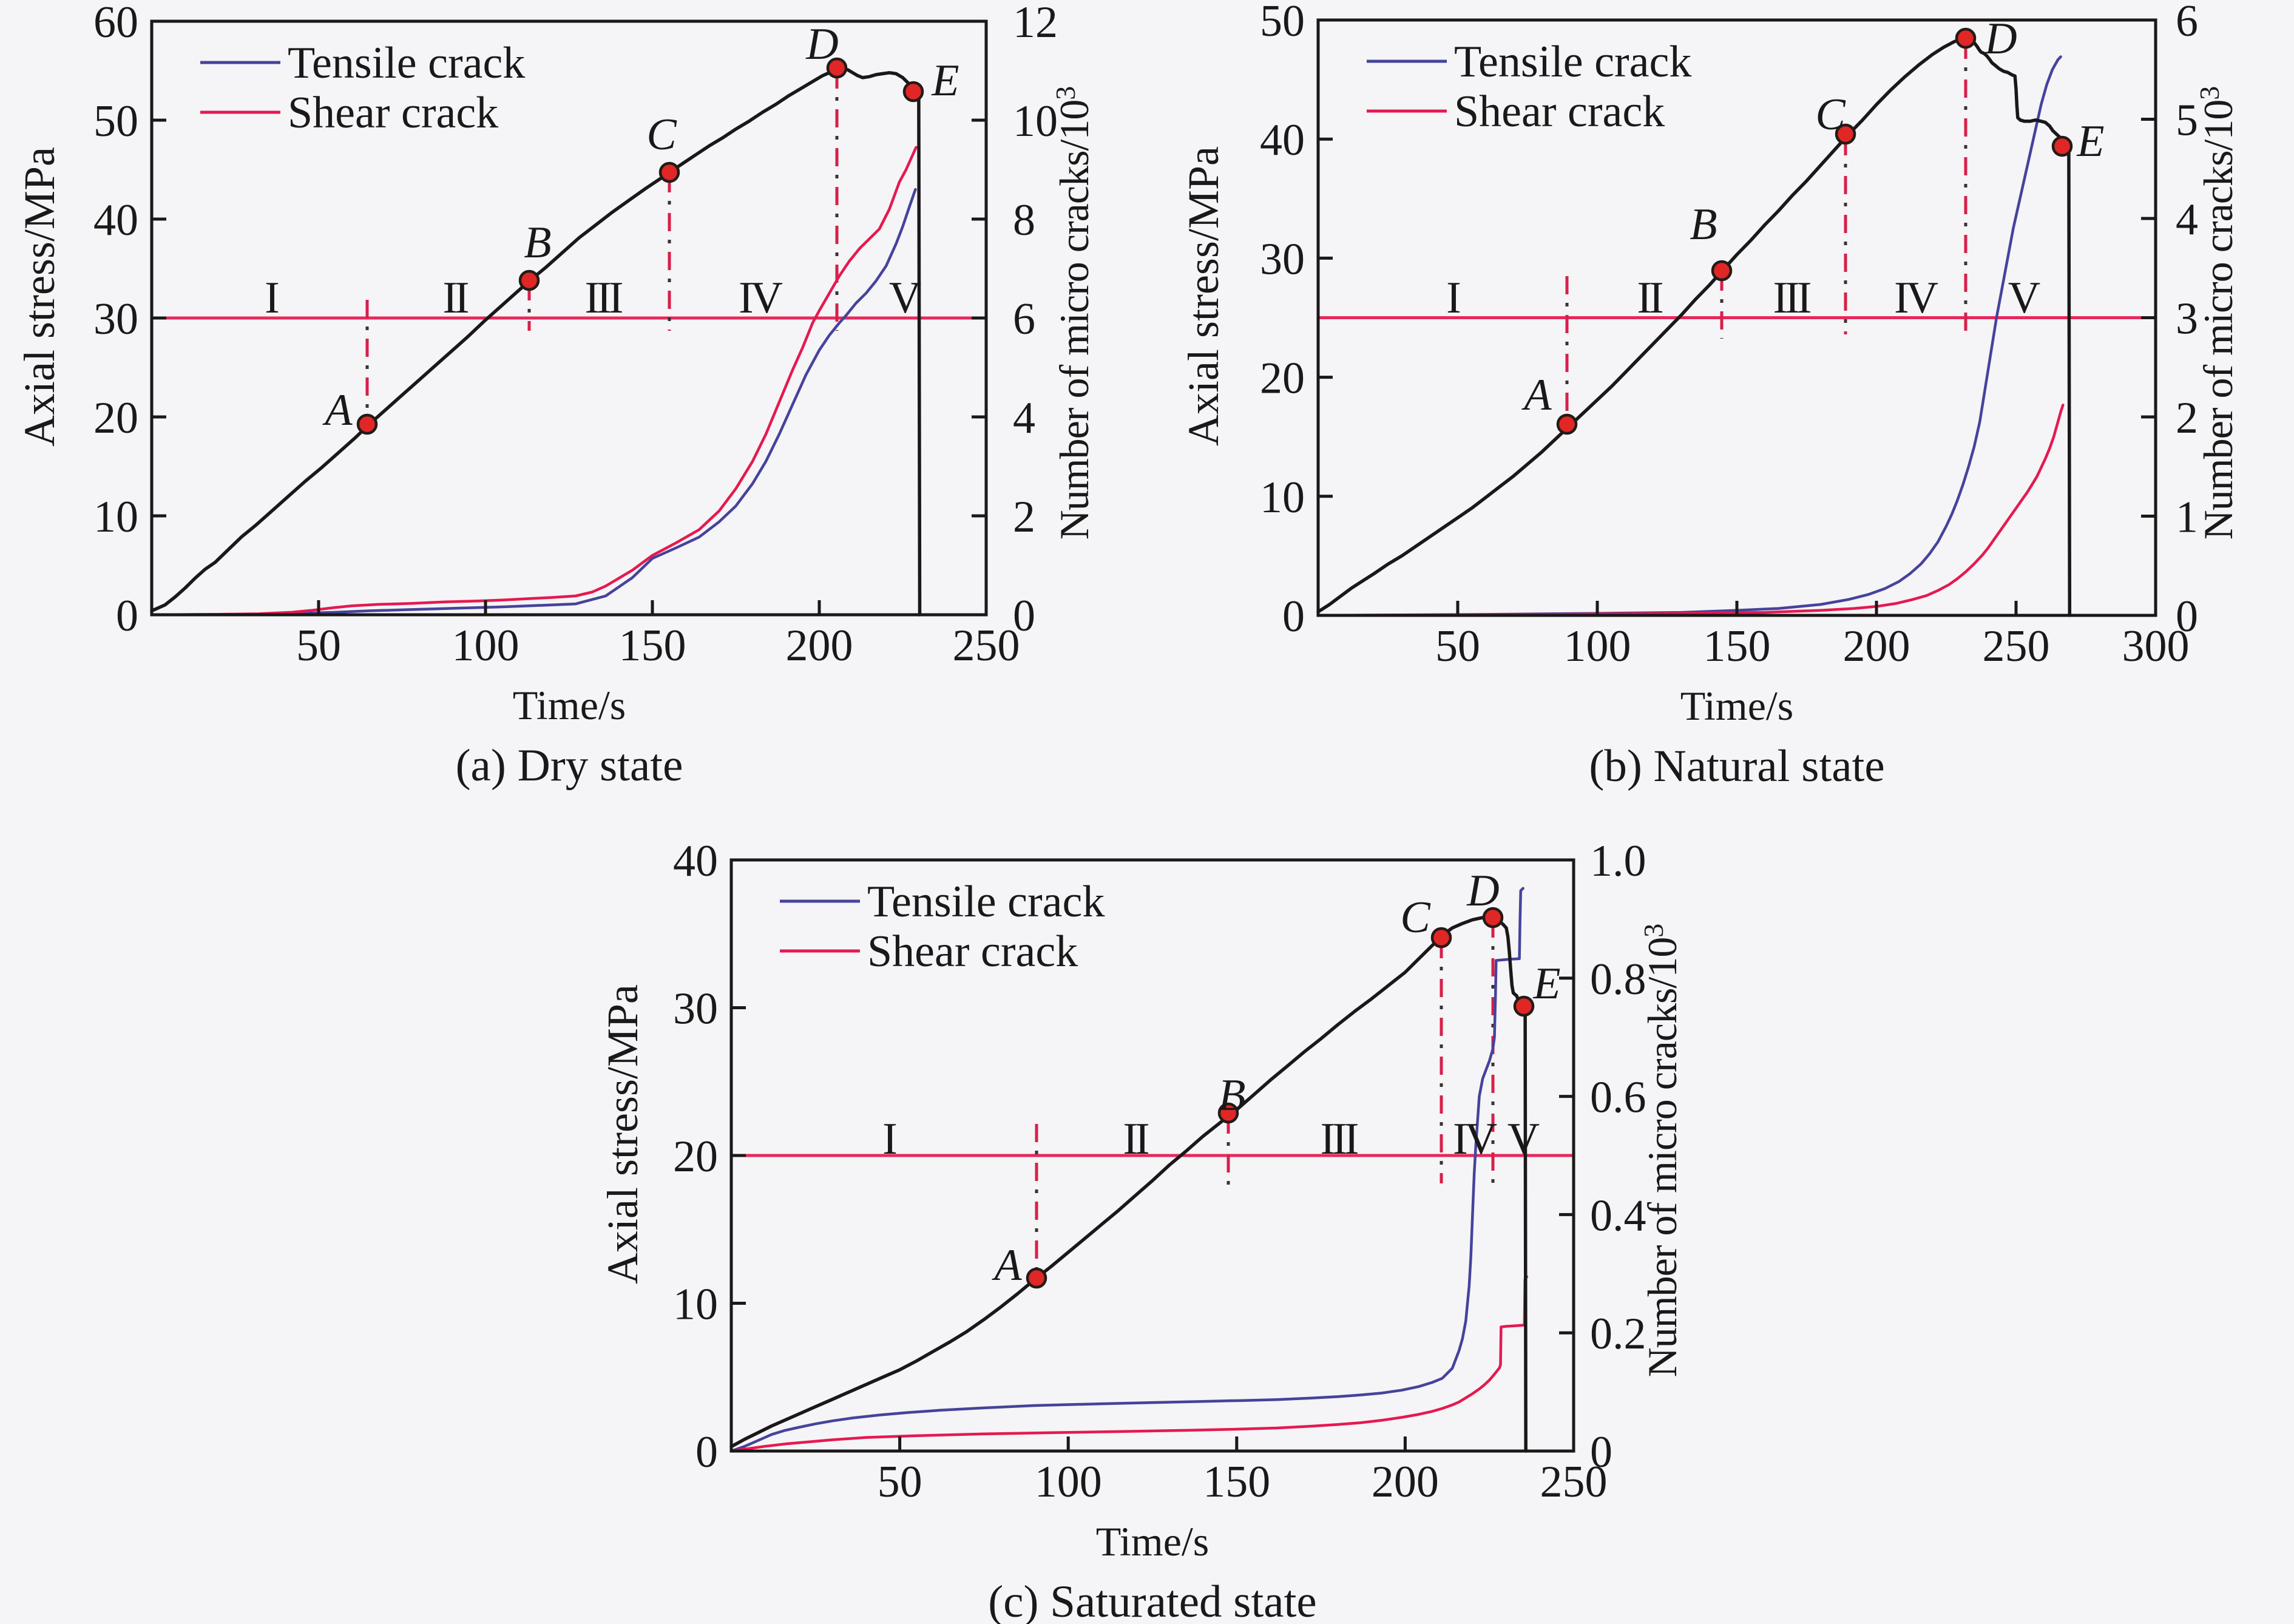  Describe the element at coordinates (1618, 980) in the screenshot. I see `svg-text: 0.8` at that location.